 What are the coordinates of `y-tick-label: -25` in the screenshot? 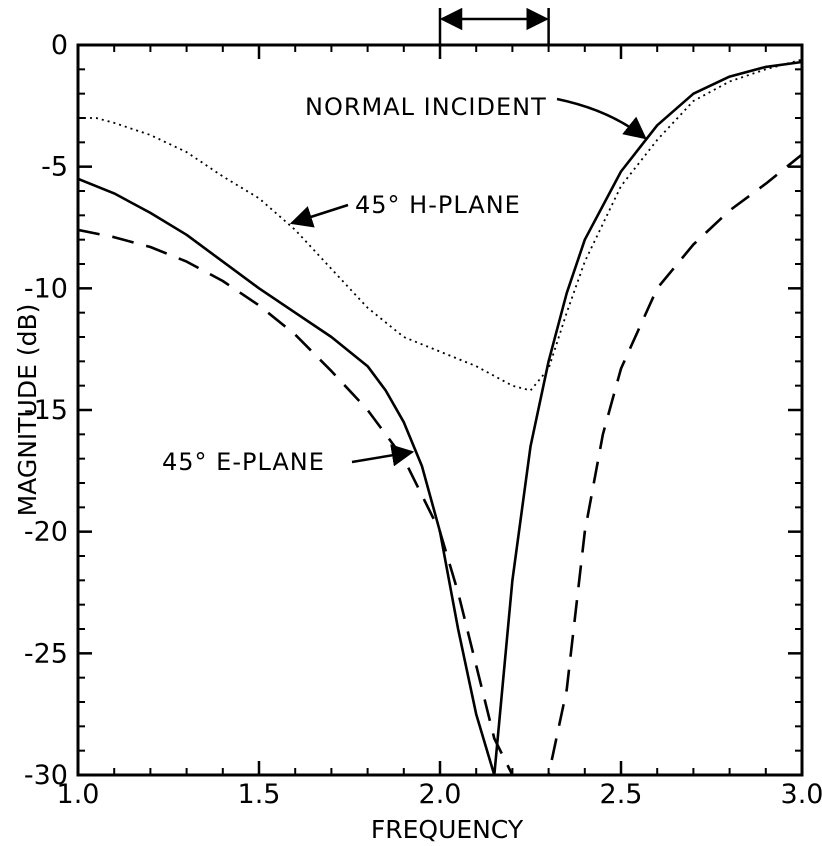 It's located at (46, 653).